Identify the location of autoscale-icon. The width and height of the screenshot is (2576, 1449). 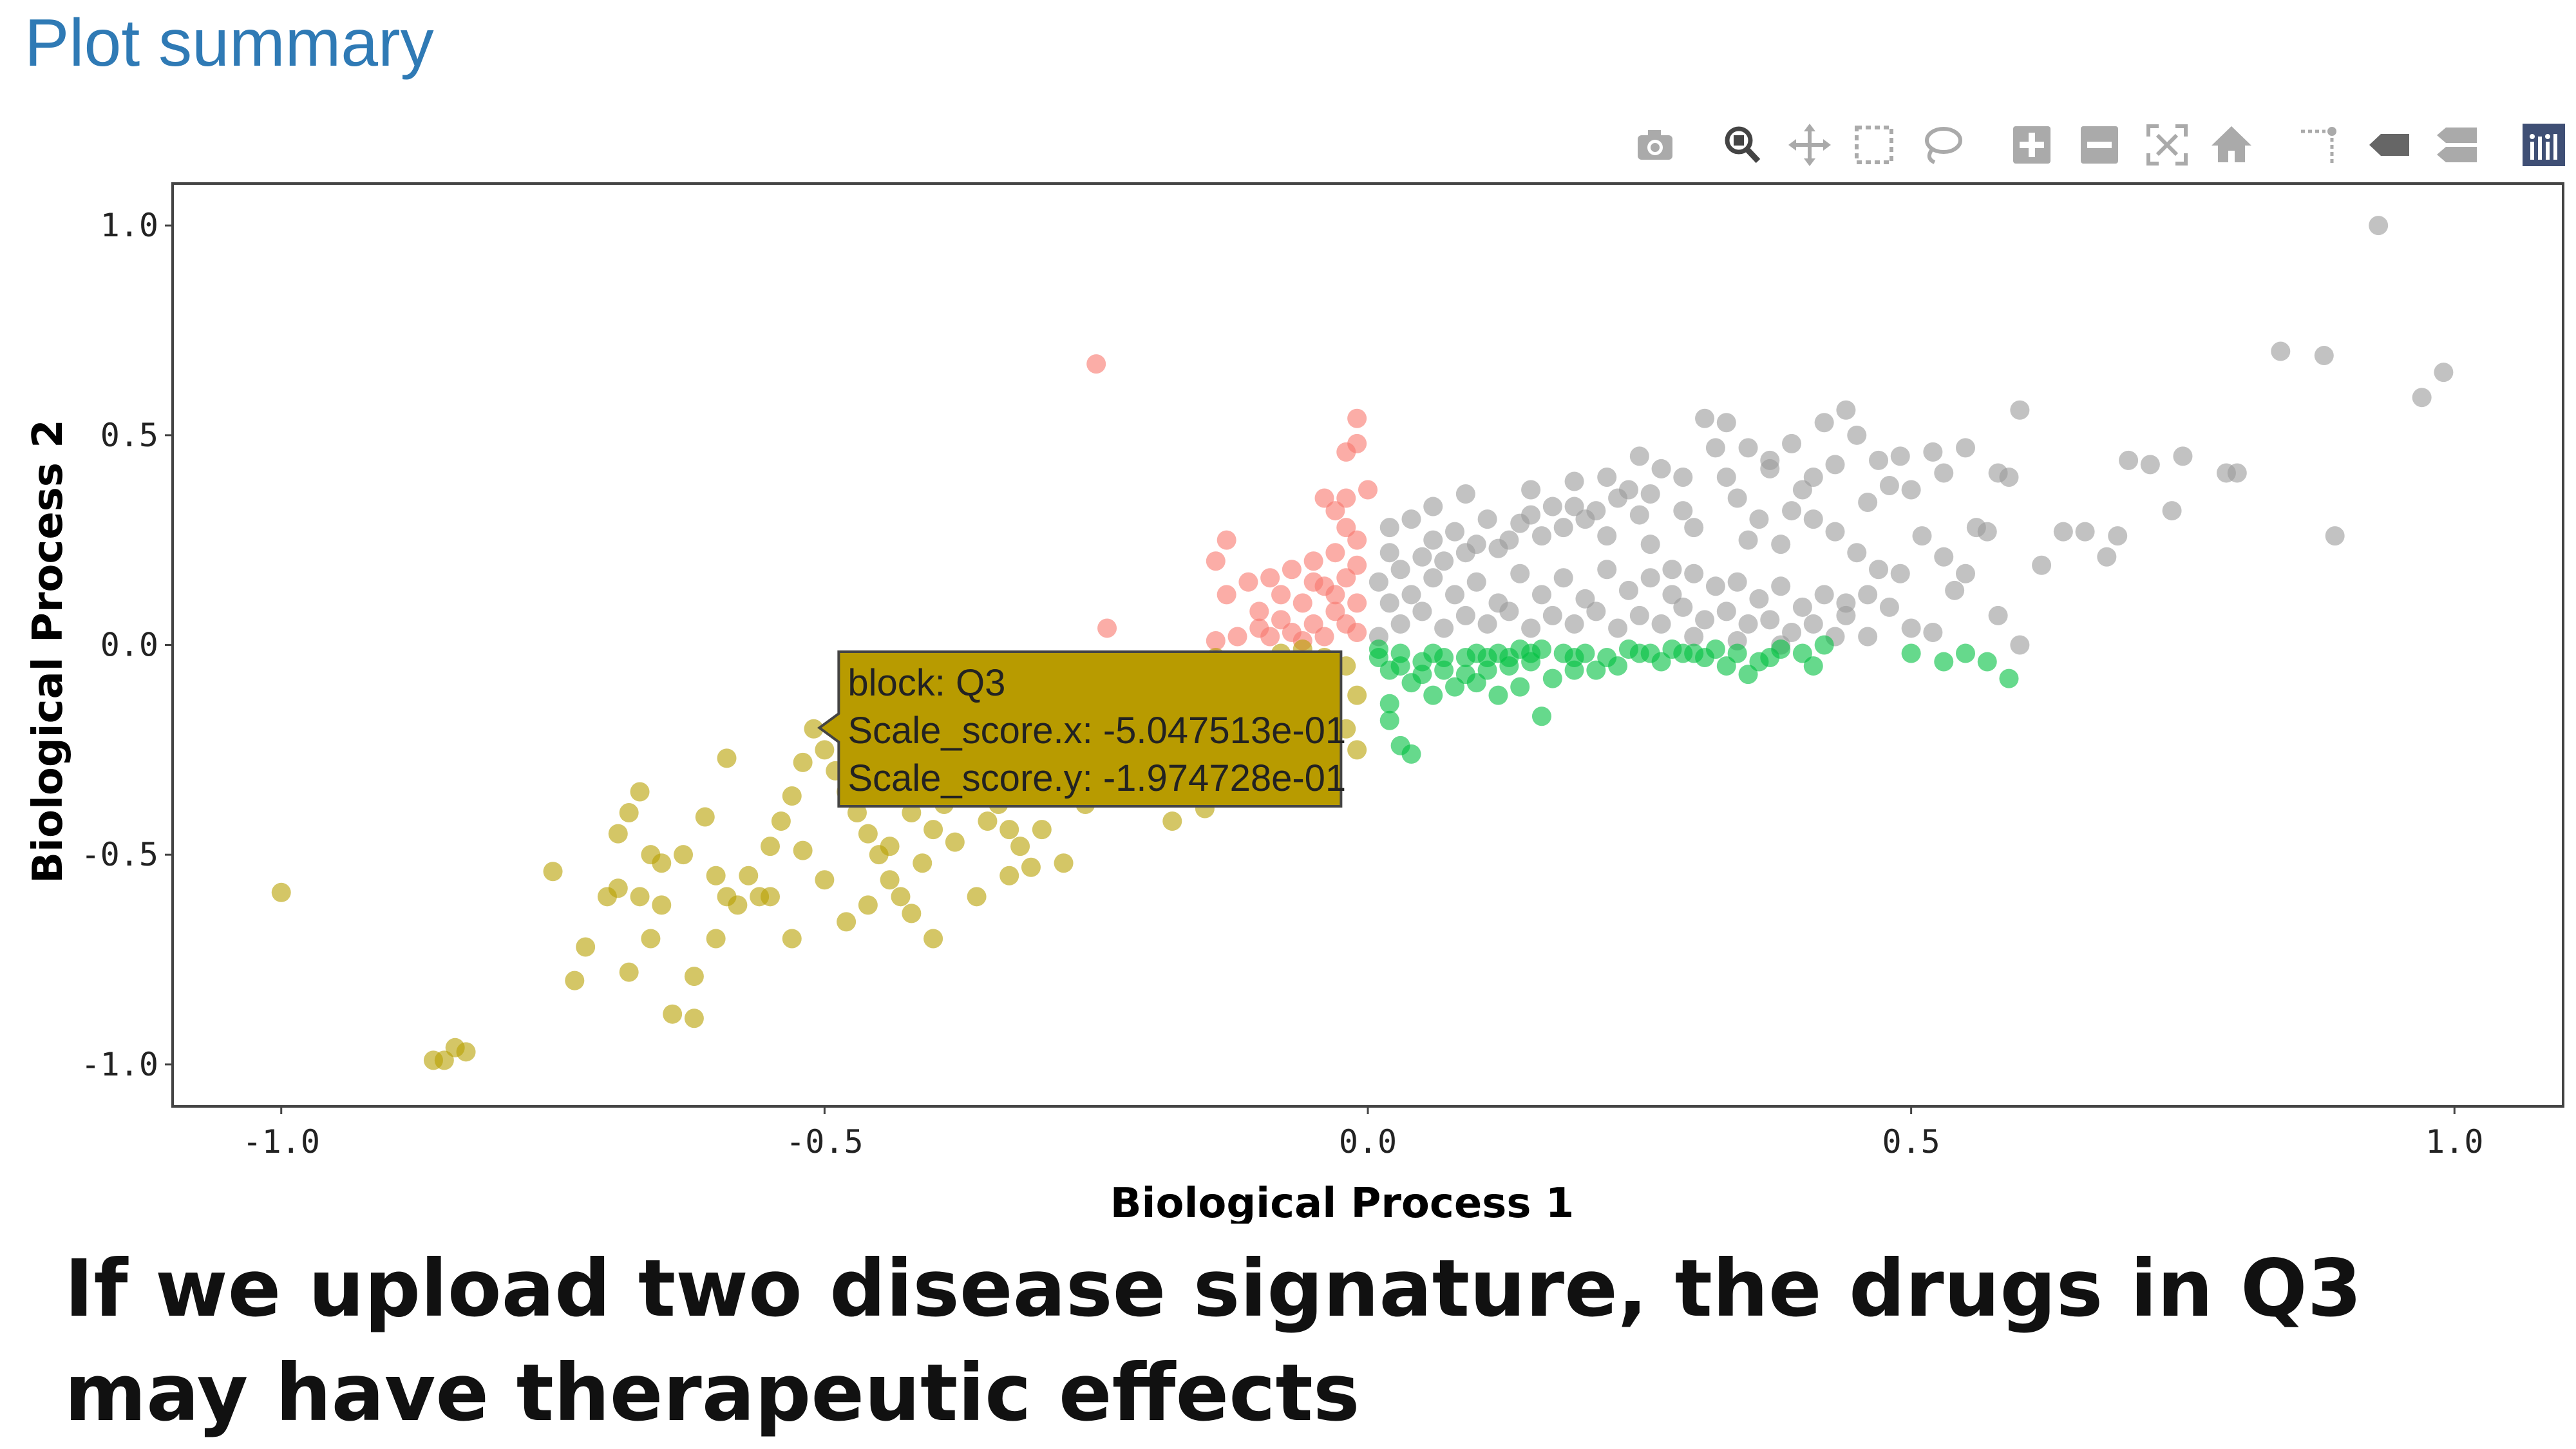
(2167, 145).